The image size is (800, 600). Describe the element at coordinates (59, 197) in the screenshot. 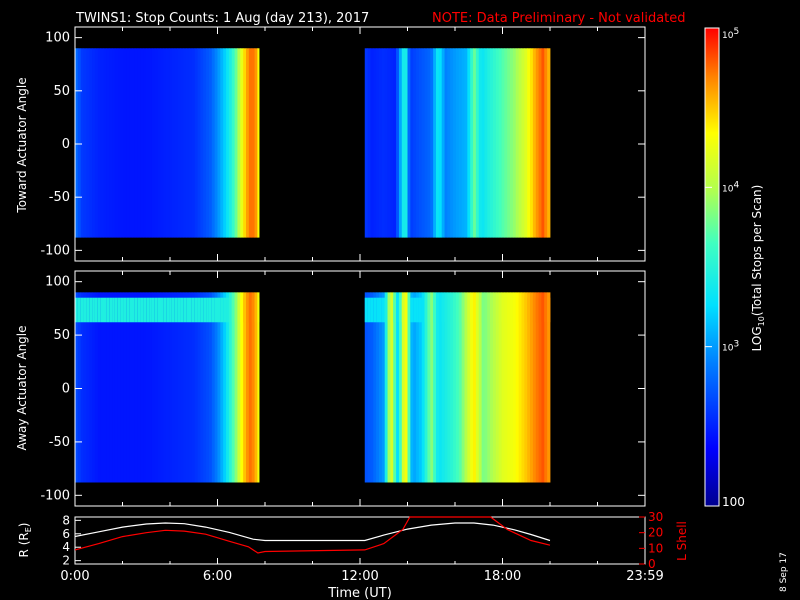

I see `y-tick-label: -50` at that location.